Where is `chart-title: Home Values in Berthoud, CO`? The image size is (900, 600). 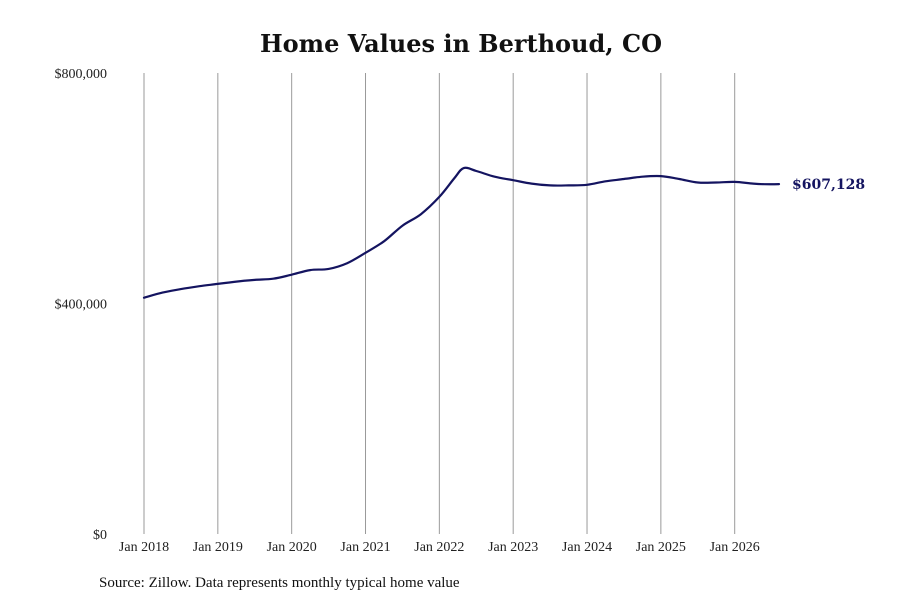
chart-title: Home Values in Berthoud, CO is located at coordinates (461, 43).